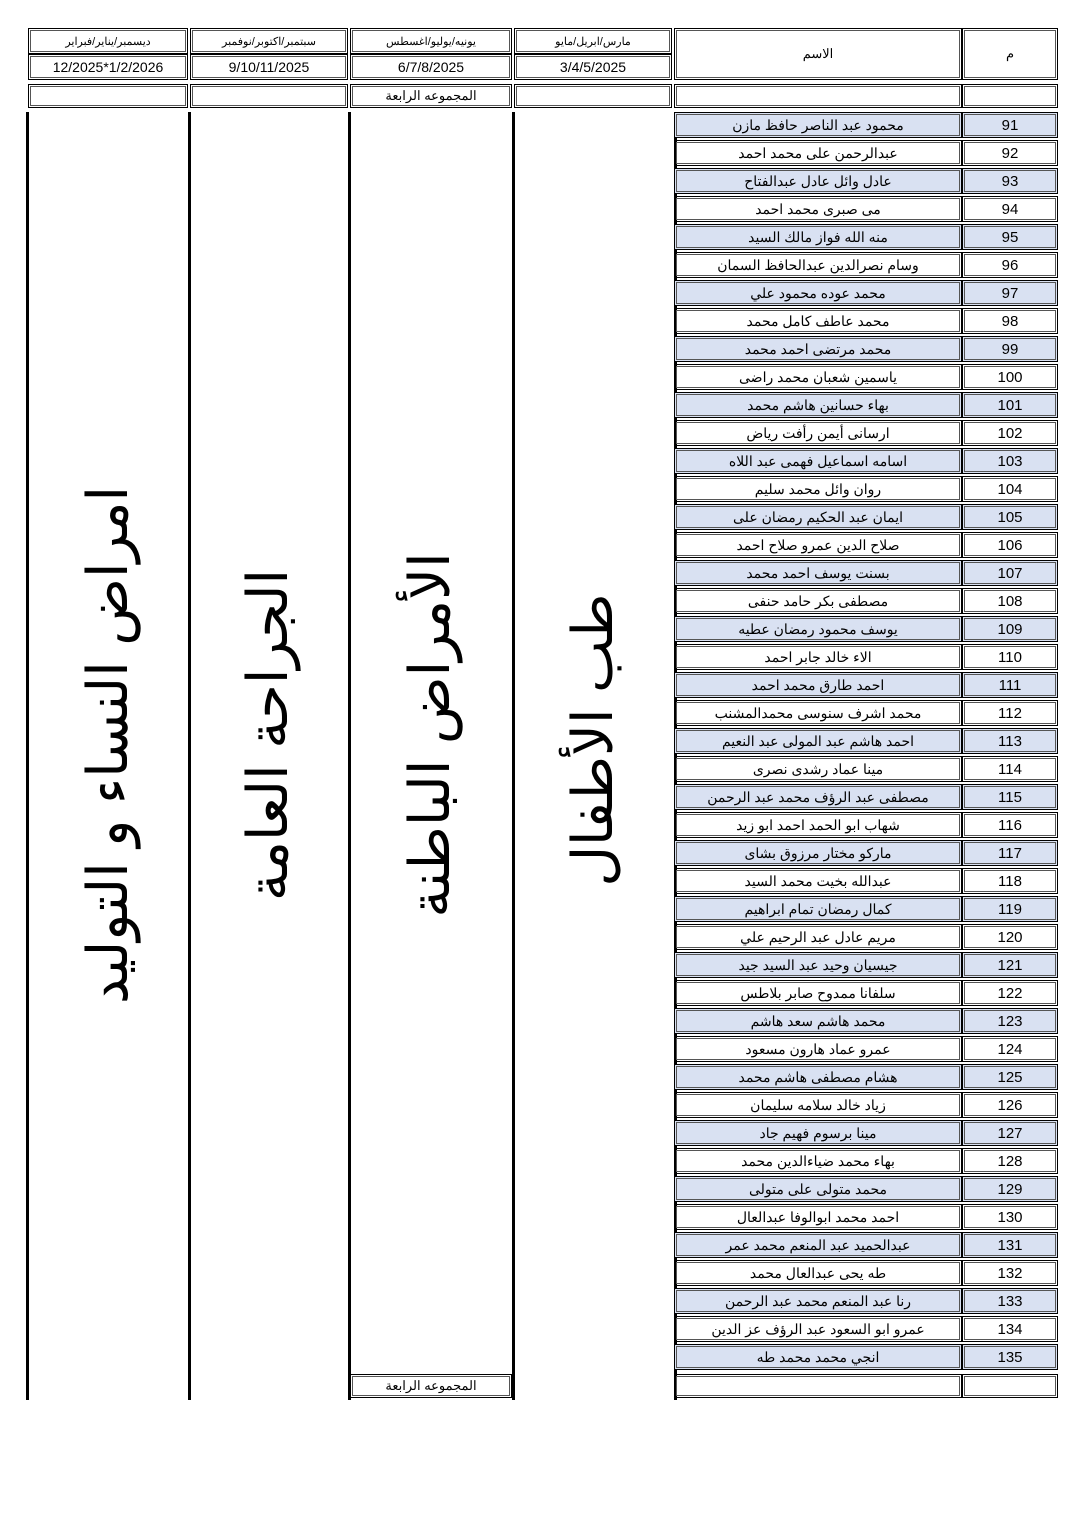  I want to click on student-name: طه يحى عبدالعال محمد, so click(818, 1273).